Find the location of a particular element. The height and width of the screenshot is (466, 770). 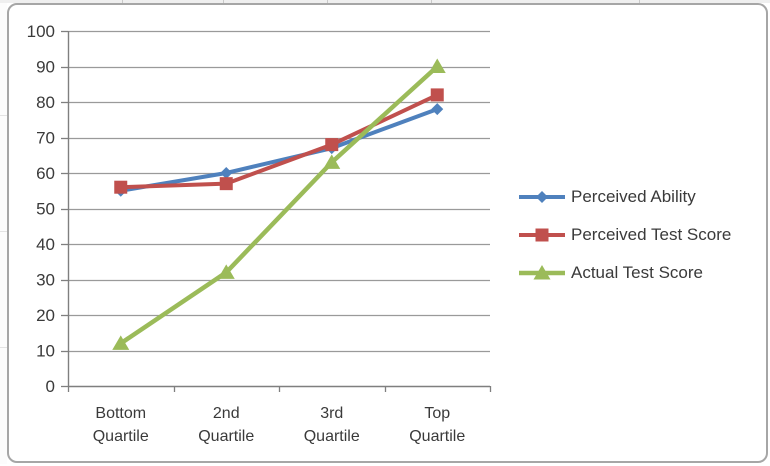

y-axis-label: 50 is located at coordinates (45, 209).